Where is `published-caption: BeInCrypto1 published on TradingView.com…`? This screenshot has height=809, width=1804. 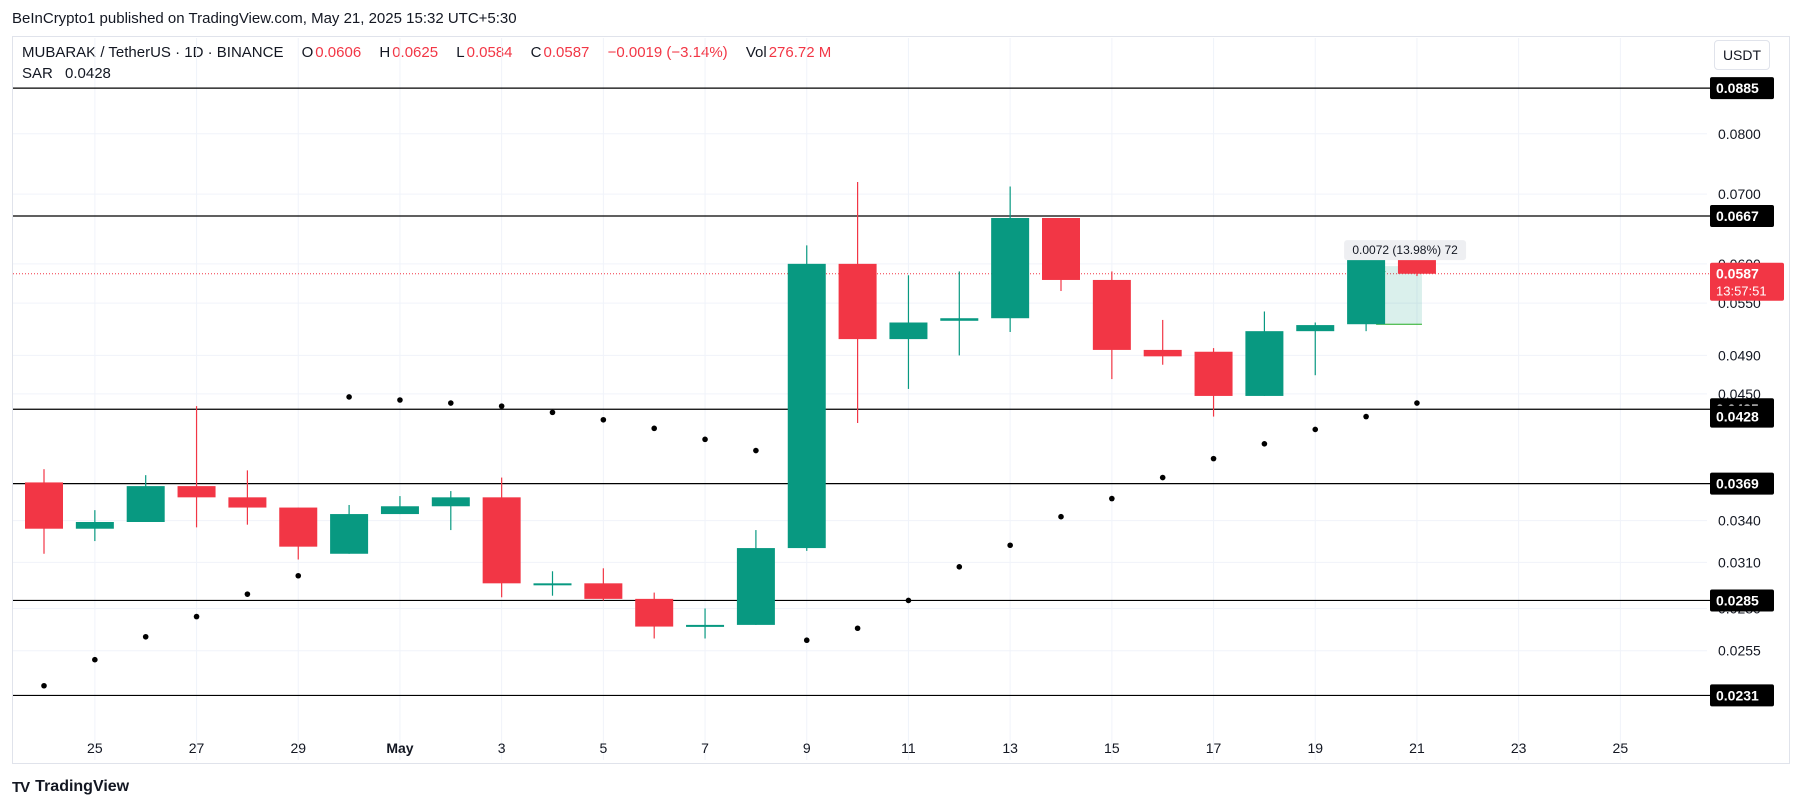 published-caption: BeInCrypto1 published on TradingView.com… is located at coordinates (264, 18).